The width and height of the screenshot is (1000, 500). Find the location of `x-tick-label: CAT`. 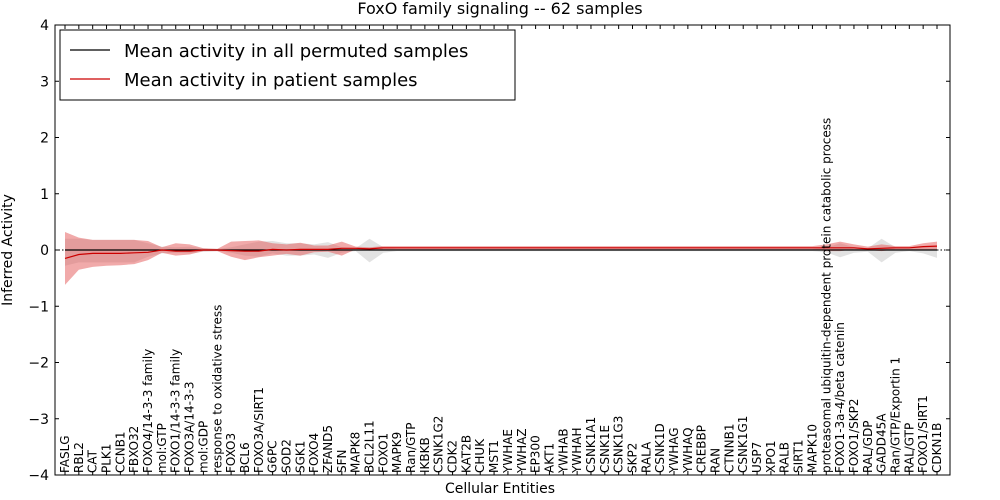

x-tick-label: CAT is located at coordinates (93, 461).